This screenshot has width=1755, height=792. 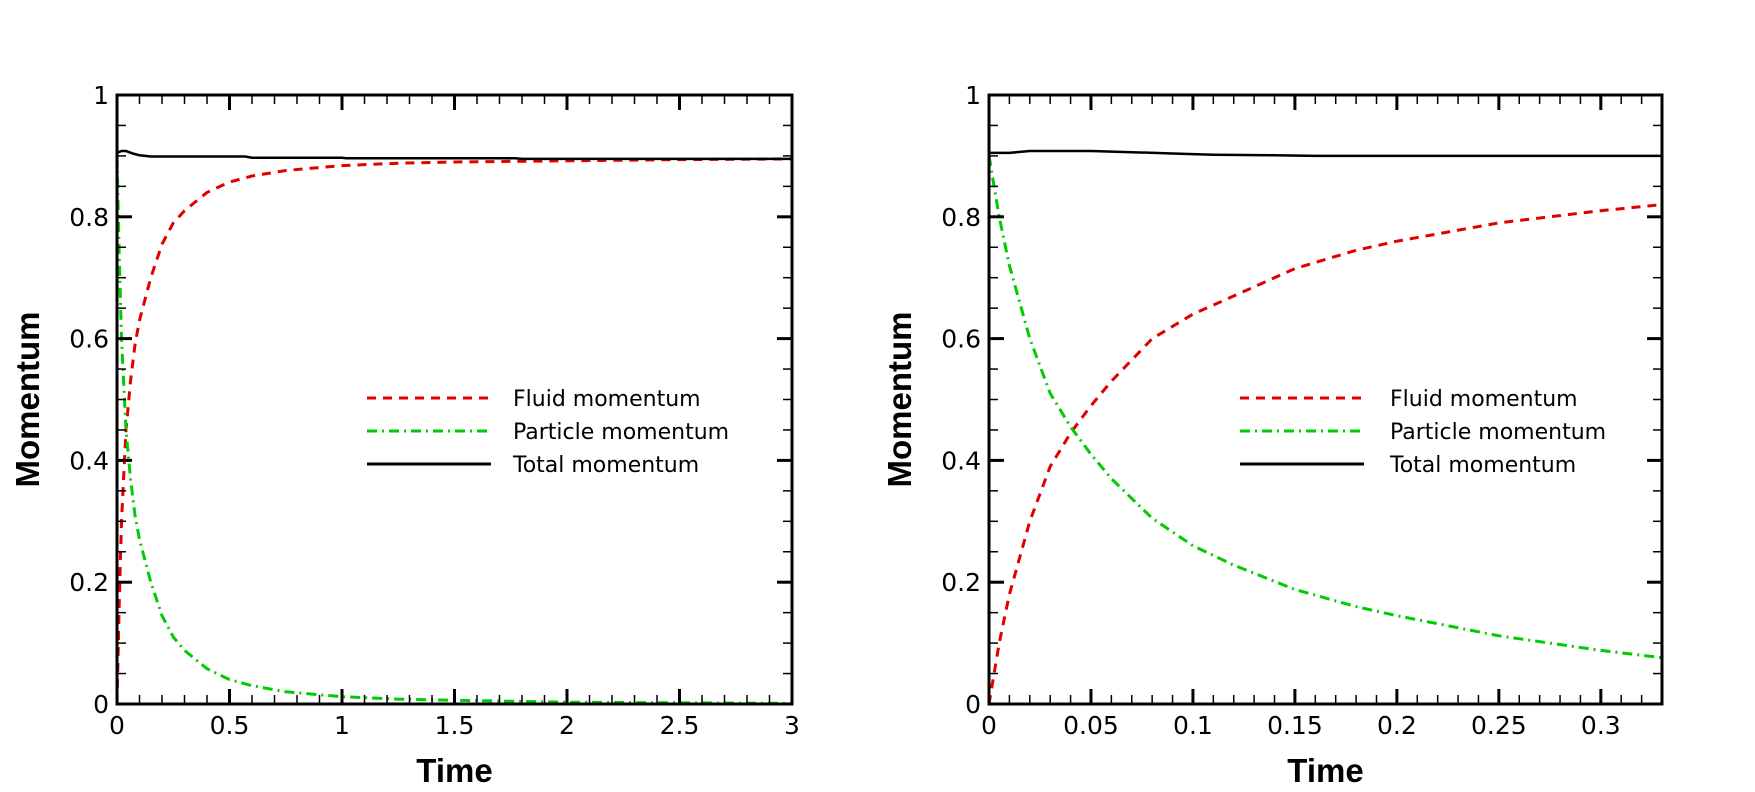 I want to click on x-tick-label: 0.5, so click(x=230, y=725).